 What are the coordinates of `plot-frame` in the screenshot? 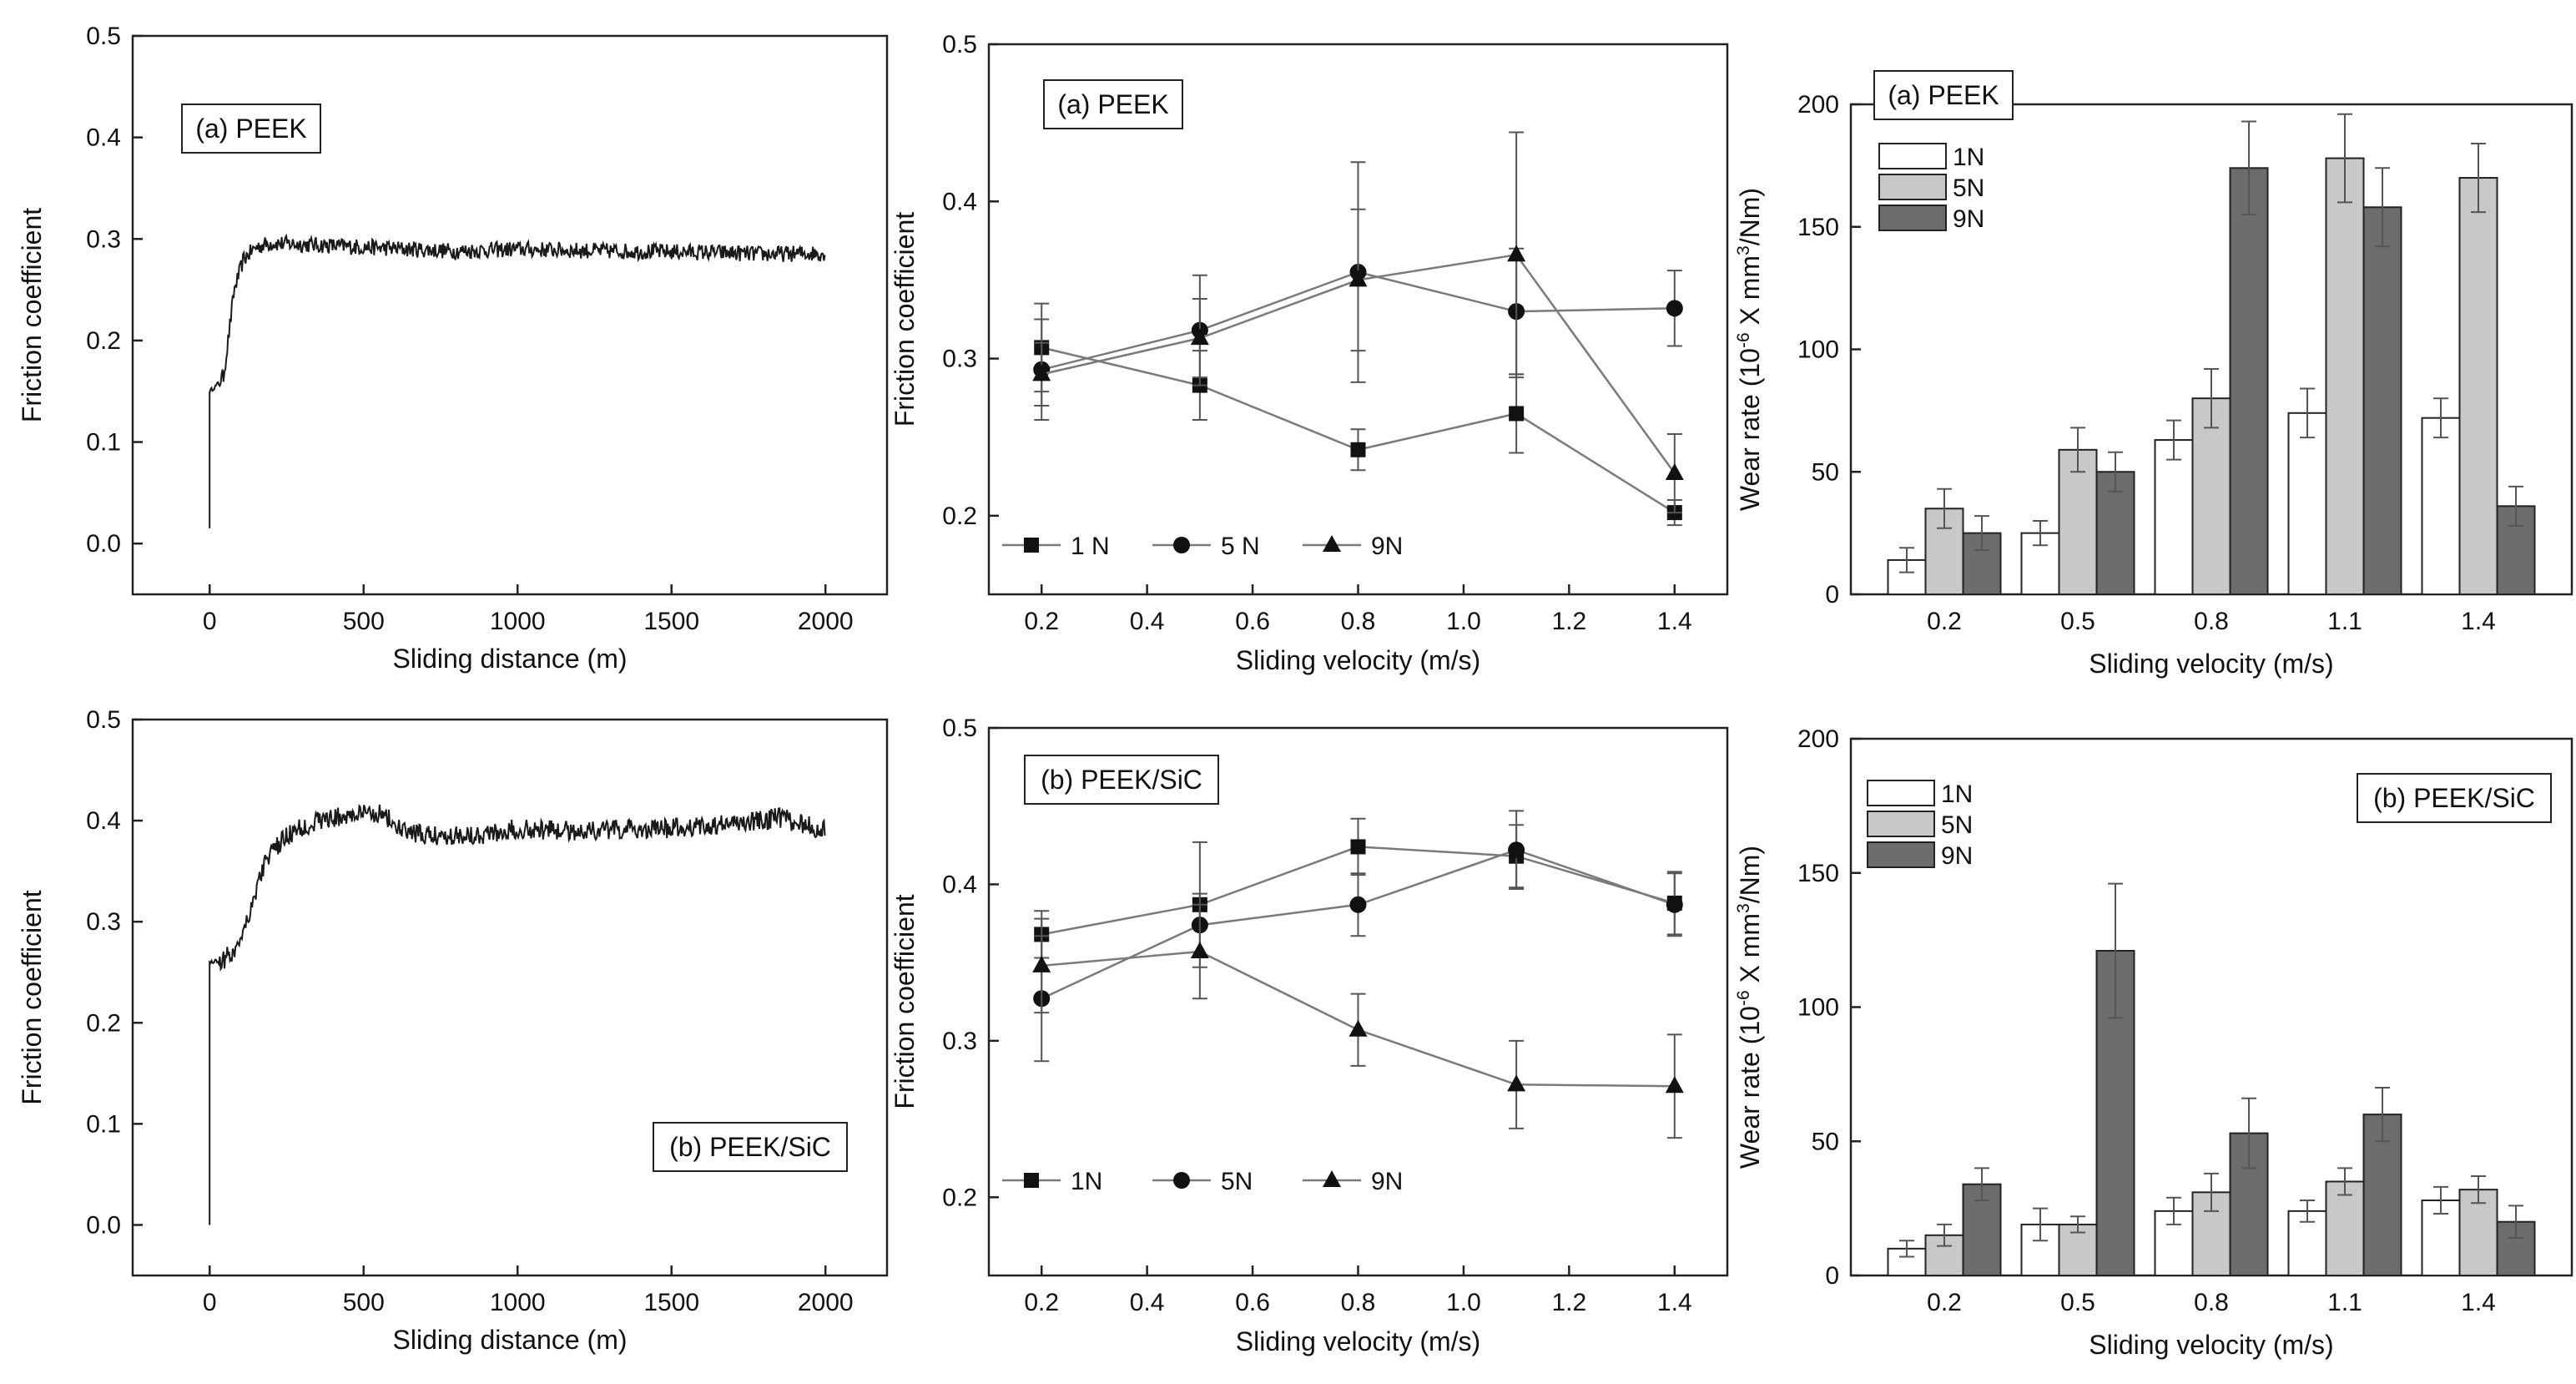 It's located at (510, 315).